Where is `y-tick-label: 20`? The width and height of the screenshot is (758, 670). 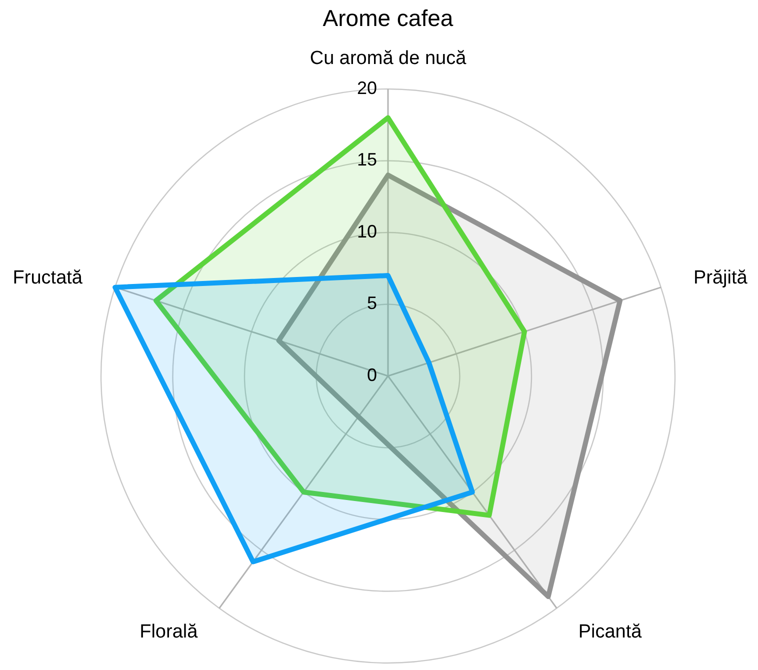
y-tick-label: 20 is located at coordinates (366, 88).